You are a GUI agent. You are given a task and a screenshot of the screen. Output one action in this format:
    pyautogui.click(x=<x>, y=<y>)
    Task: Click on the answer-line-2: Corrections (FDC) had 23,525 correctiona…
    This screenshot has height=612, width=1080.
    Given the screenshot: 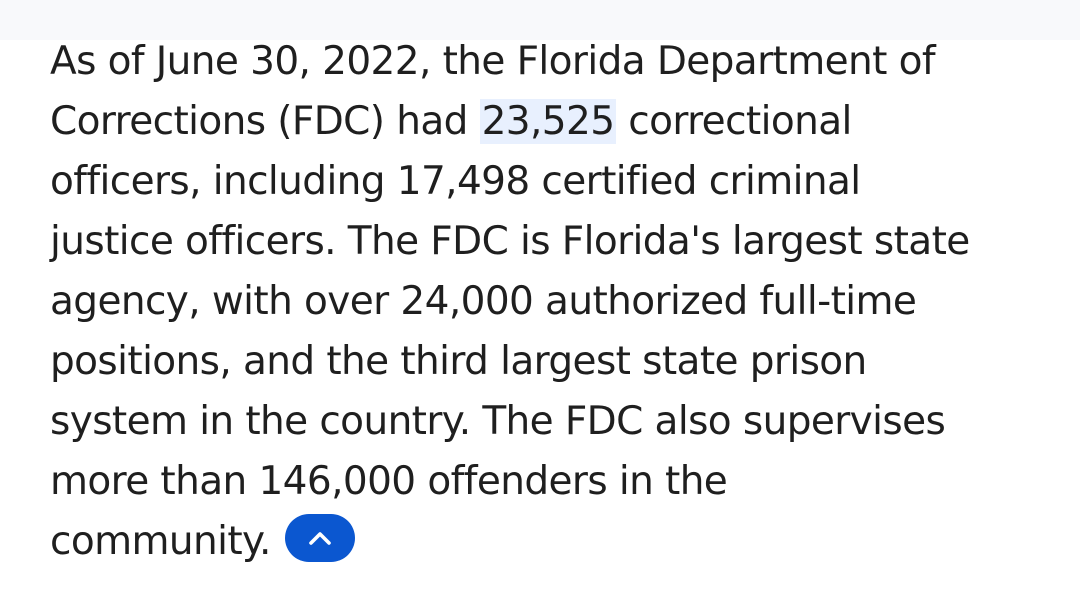 What is the action you would take?
    pyautogui.click(x=545, y=122)
    